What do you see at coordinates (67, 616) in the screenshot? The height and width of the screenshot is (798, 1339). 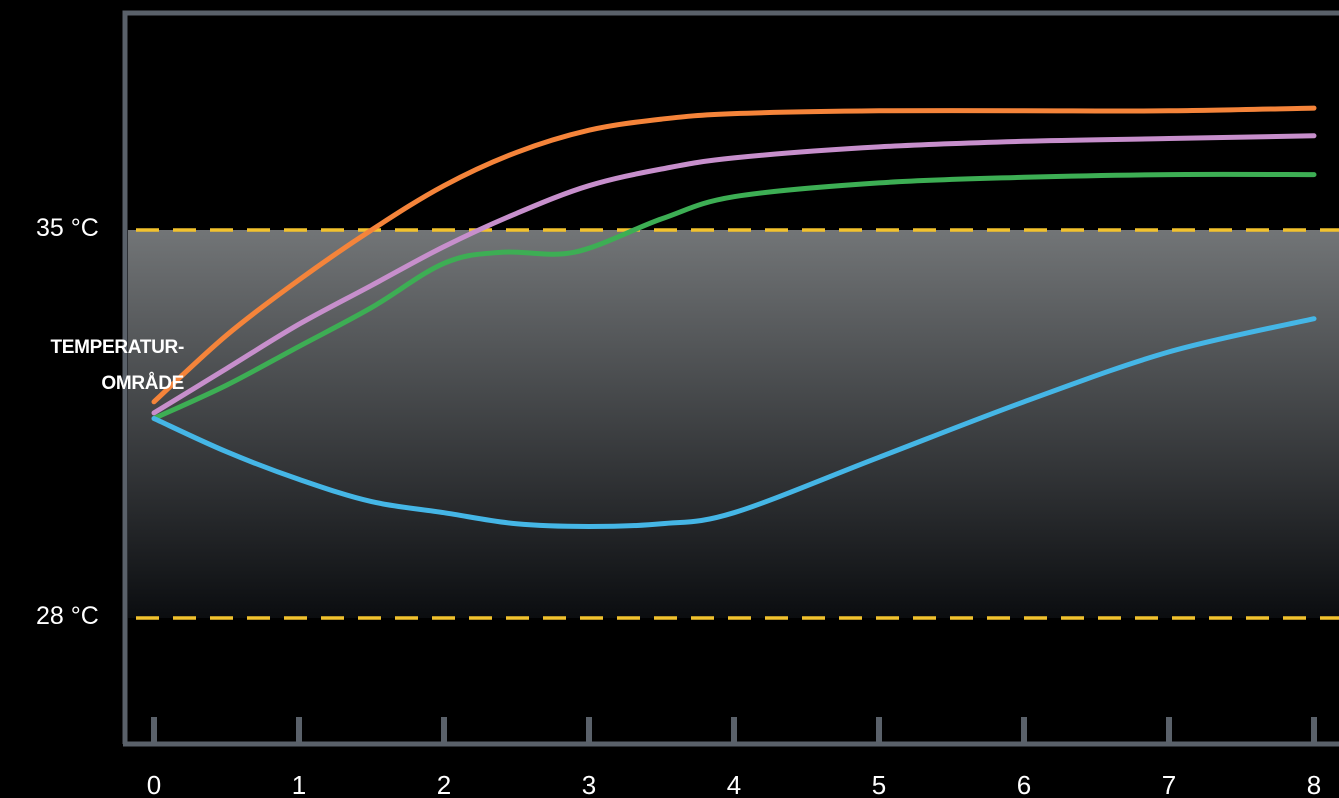 I see `y-label-28c: 28 °C` at bounding box center [67, 616].